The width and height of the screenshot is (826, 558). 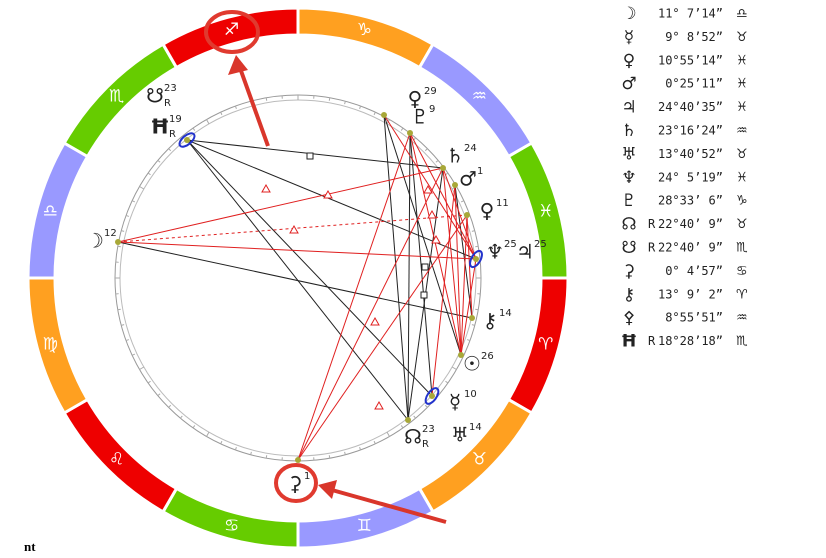 I want to click on arrow, so click(x=389, y=506).